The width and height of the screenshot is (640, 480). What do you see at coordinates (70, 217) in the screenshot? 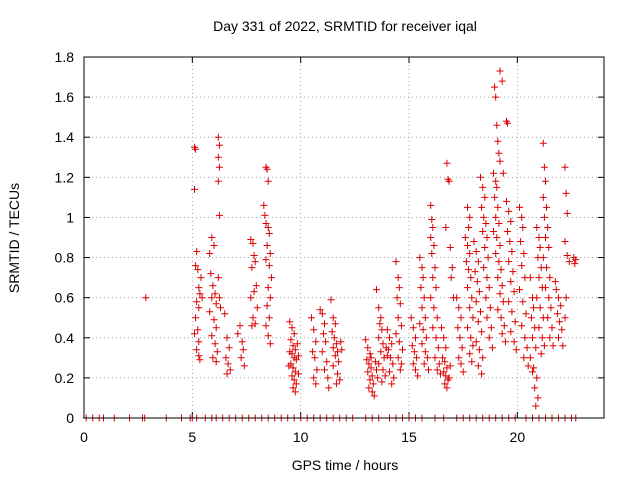
I see `y-tick-label: 1` at bounding box center [70, 217].